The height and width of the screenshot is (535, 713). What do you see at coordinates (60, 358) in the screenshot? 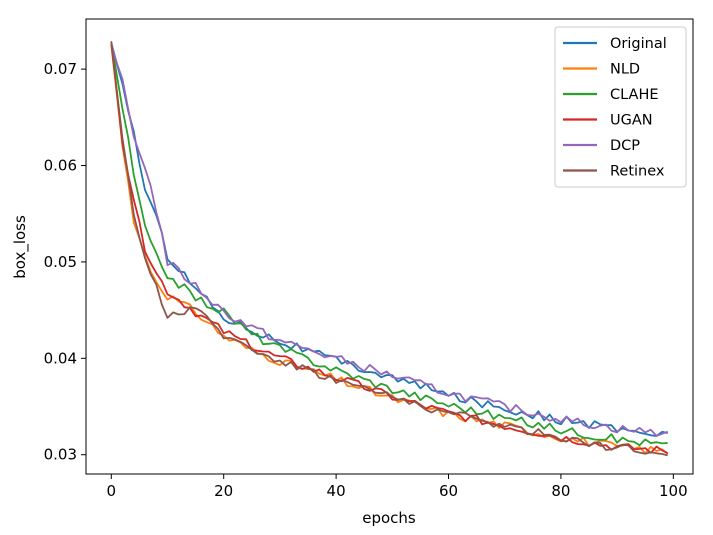
I see `y-tick-label: 0.04` at bounding box center [60, 358].